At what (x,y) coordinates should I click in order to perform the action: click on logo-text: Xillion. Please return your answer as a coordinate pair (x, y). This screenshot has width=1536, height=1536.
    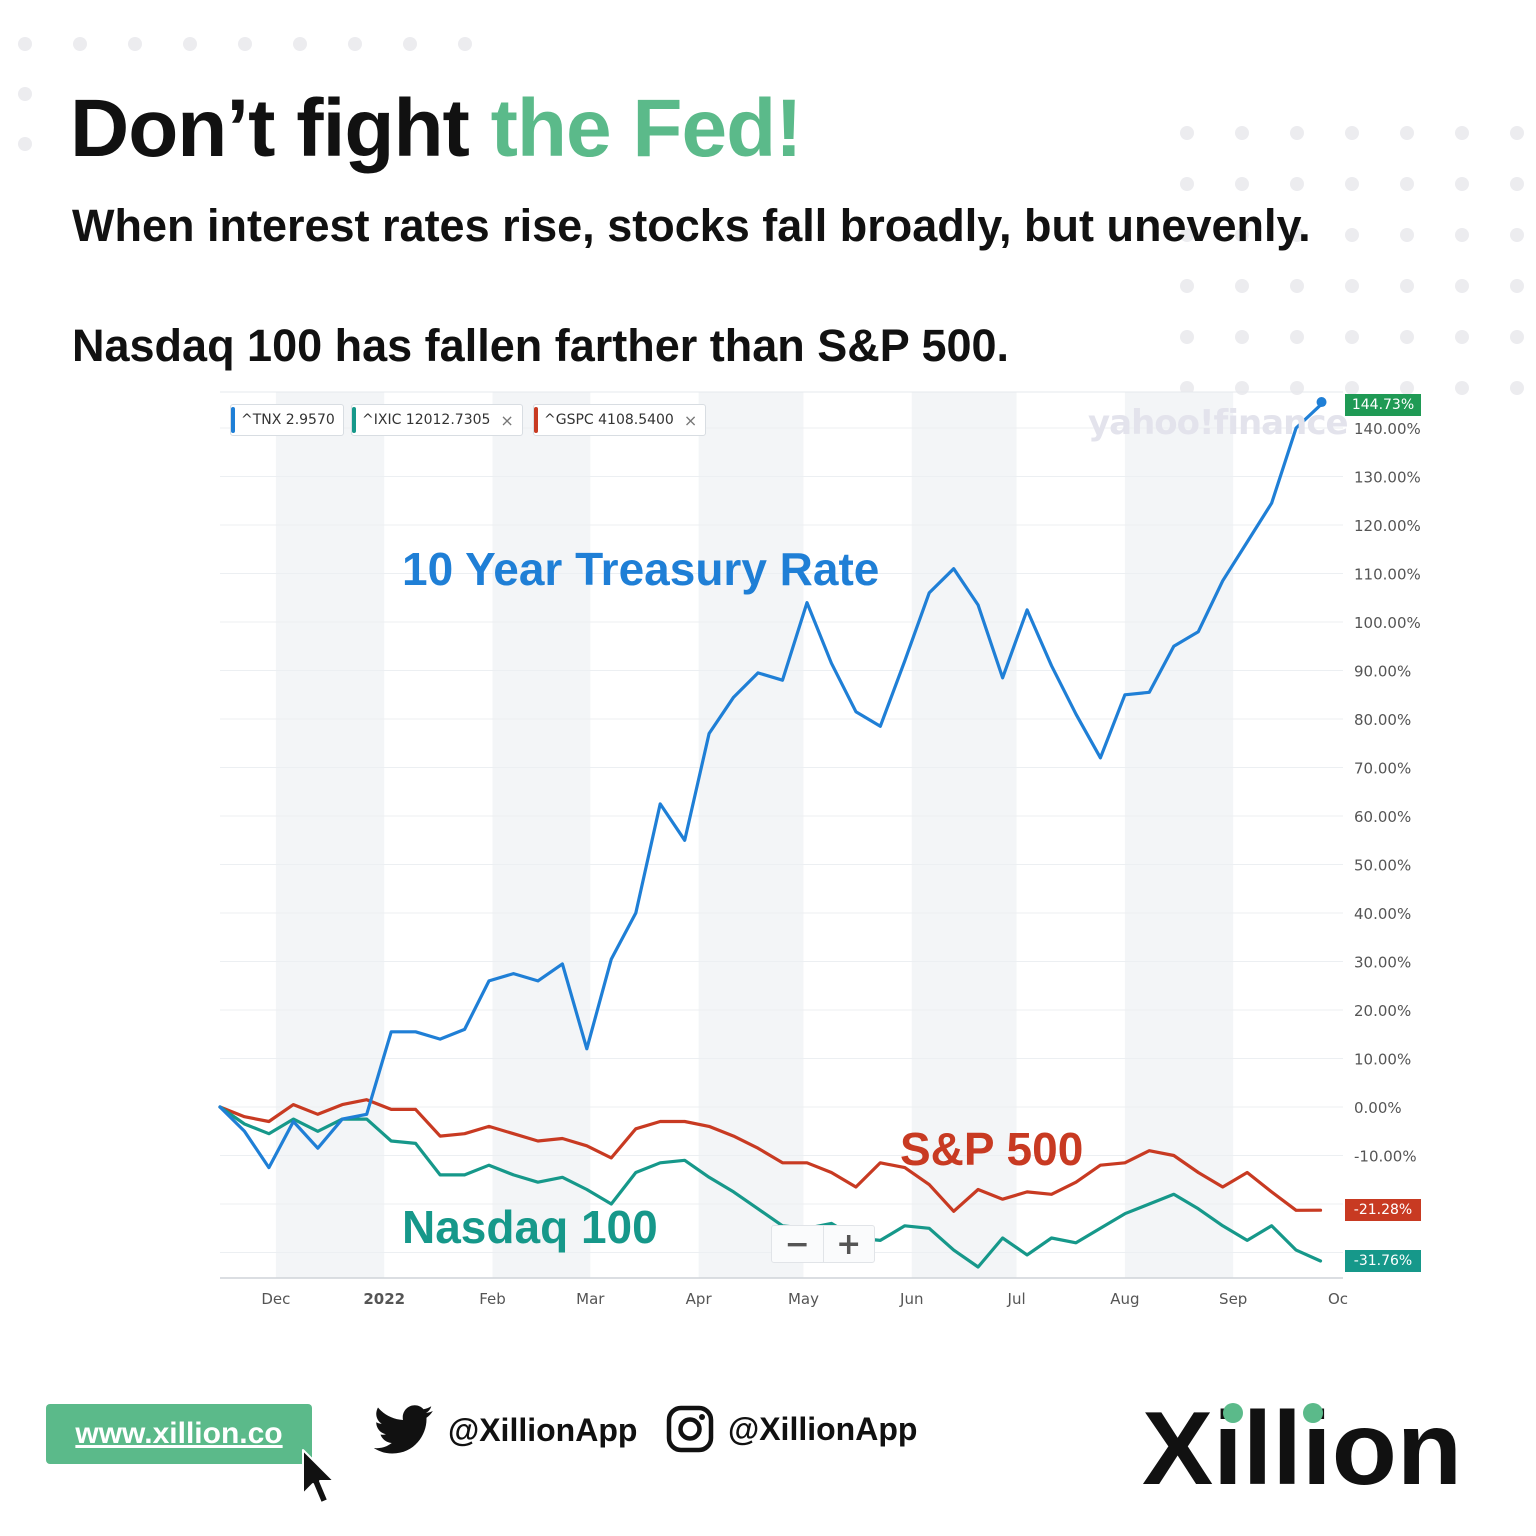
    Looking at the image, I should click on (1302, 1442).